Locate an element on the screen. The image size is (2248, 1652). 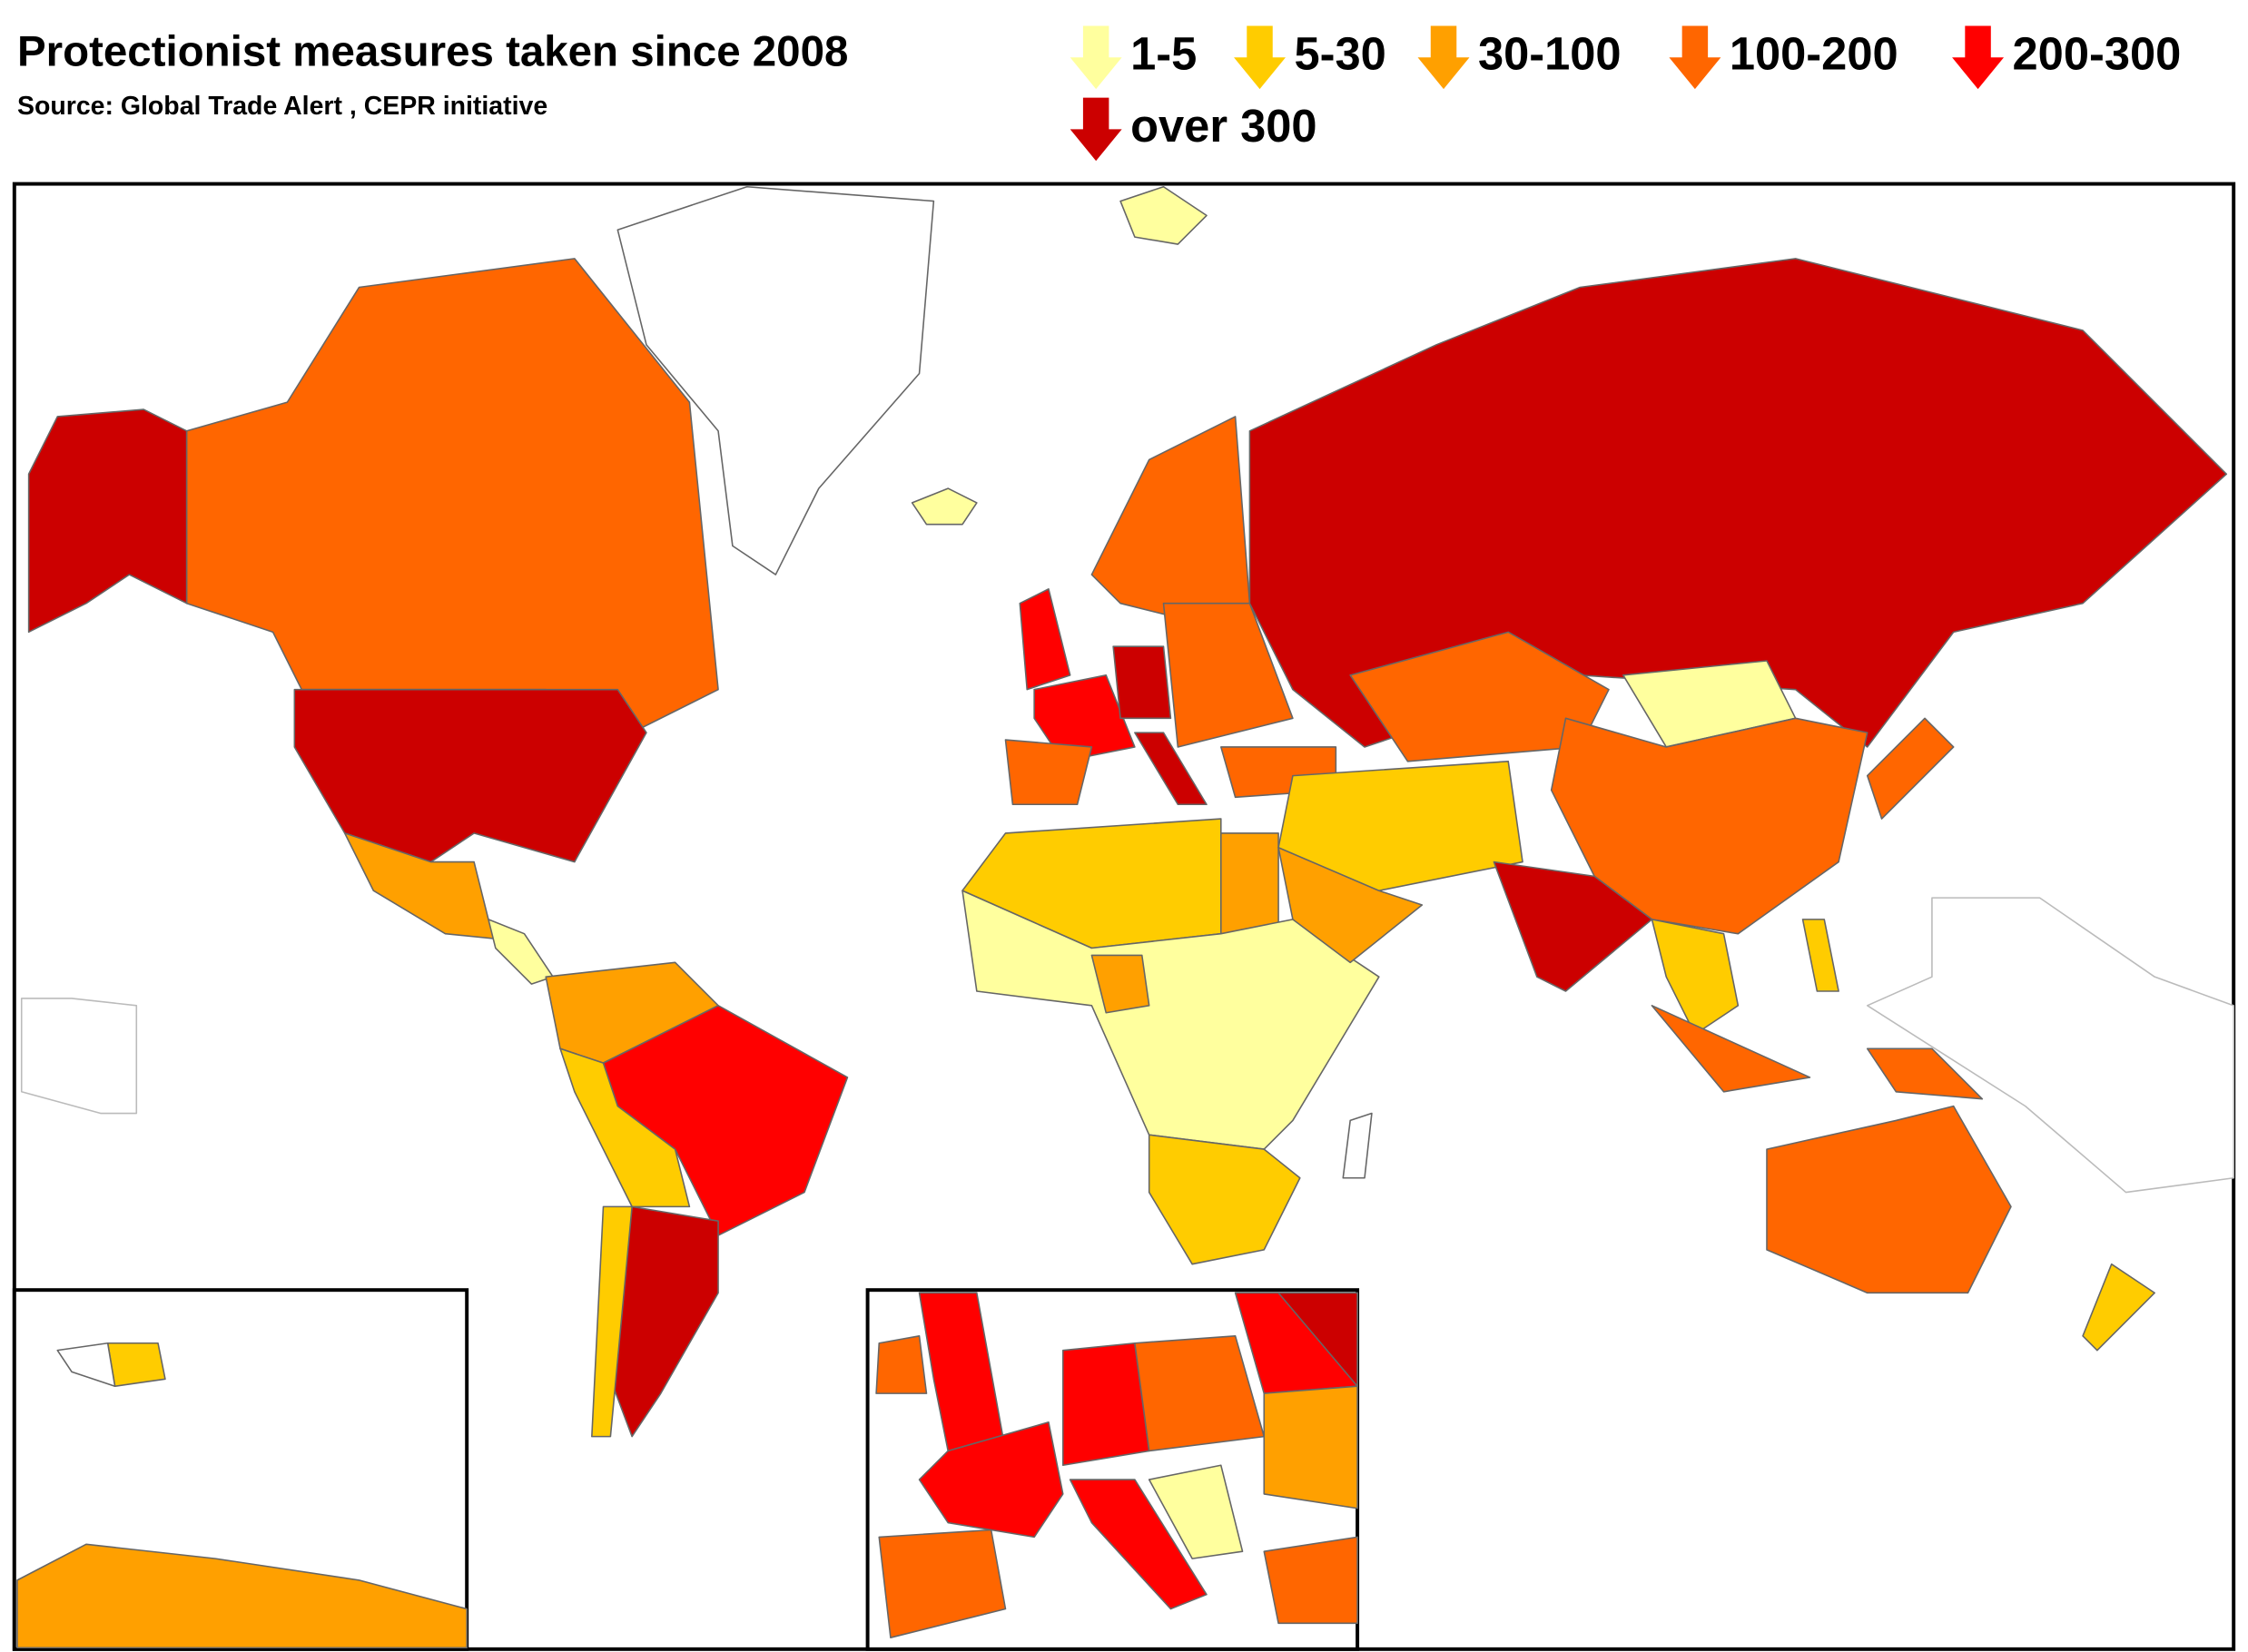
southern-africa is located at coordinates (1224, 1199).